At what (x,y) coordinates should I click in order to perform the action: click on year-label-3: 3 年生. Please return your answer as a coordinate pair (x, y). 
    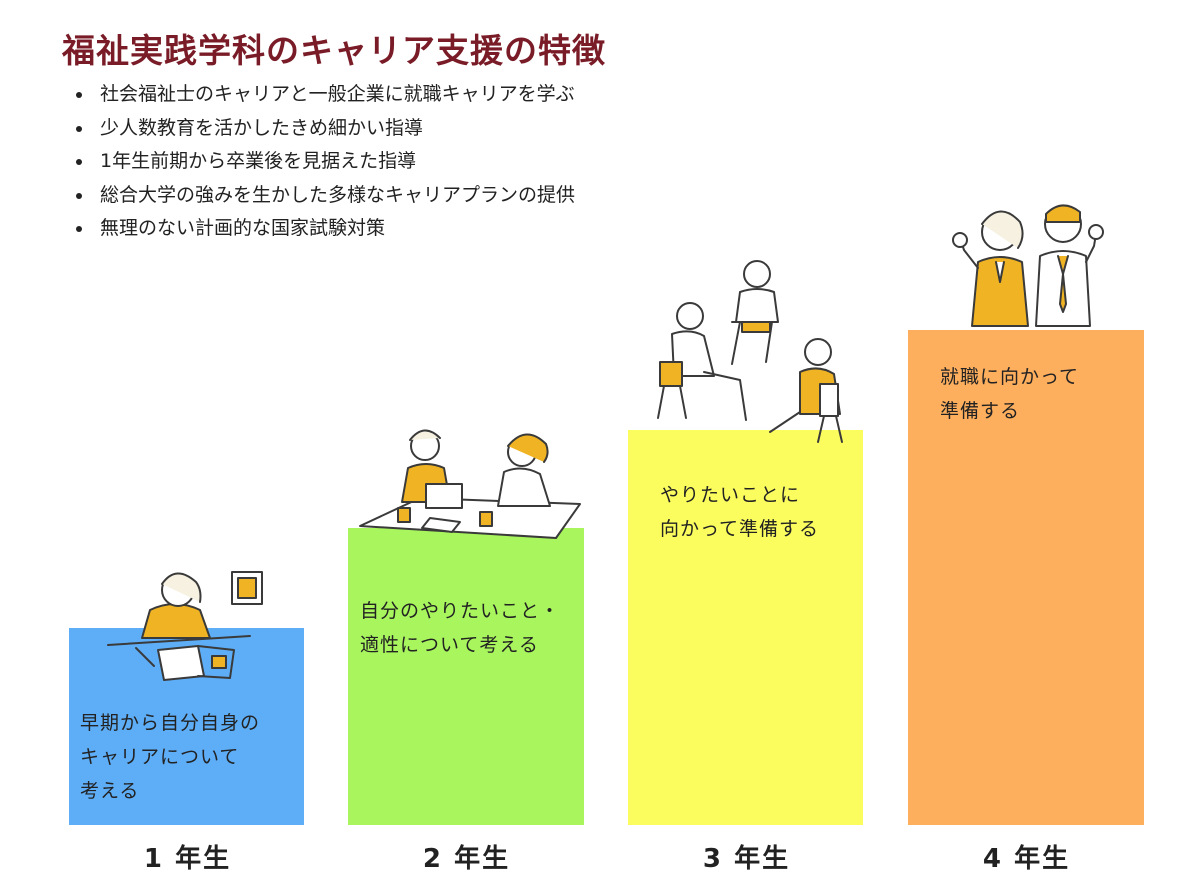
    Looking at the image, I should click on (746, 859).